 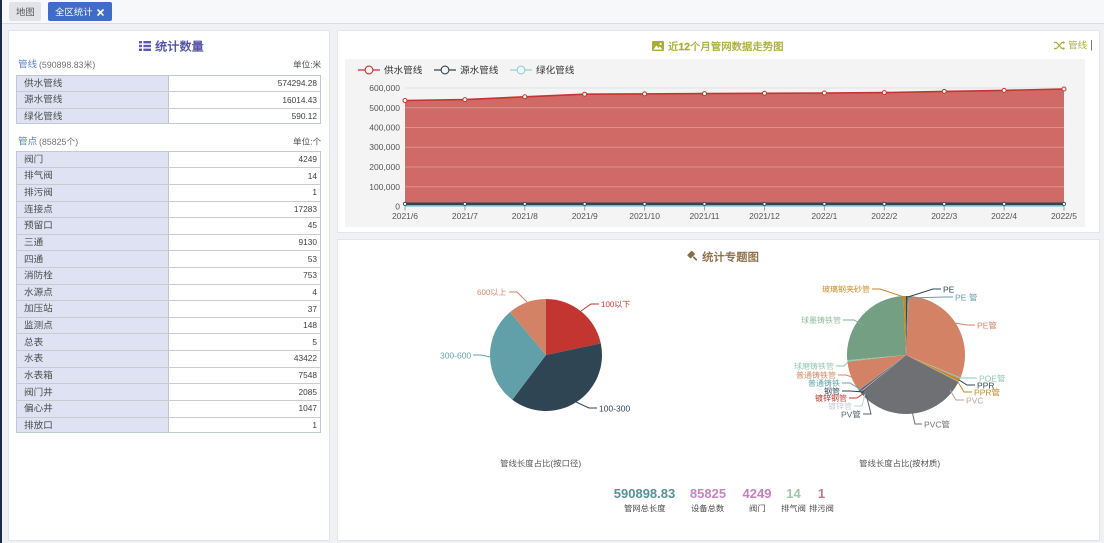 What do you see at coordinates (405, 216) in the screenshot?
I see `svg-text: 2021/6` at bounding box center [405, 216].